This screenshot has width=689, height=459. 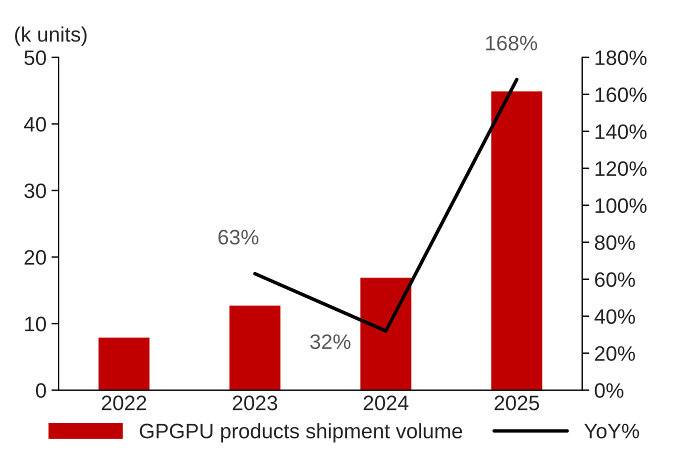 What do you see at coordinates (124, 403) in the screenshot?
I see `x-tick-label: 2022` at bounding box center [124, 403].